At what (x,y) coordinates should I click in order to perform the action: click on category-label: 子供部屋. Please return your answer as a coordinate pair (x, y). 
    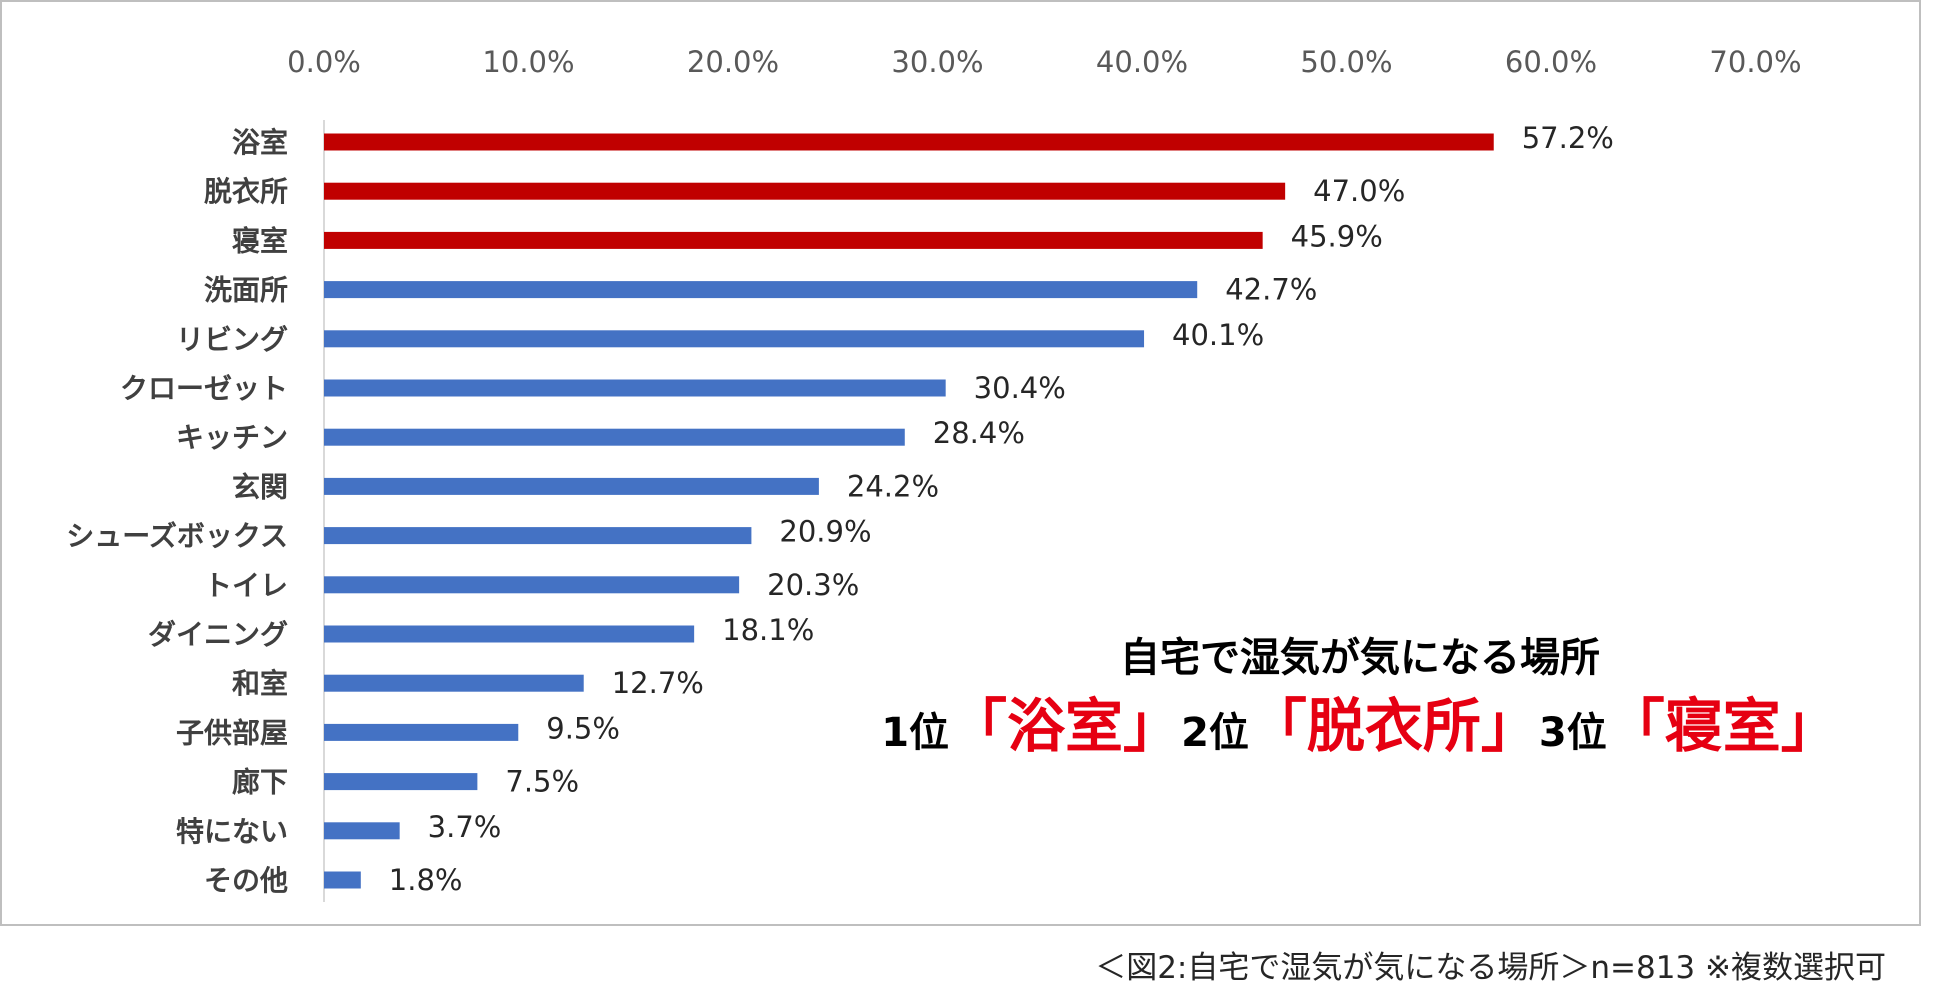
    Looking at the image, I should click on (232, 732).